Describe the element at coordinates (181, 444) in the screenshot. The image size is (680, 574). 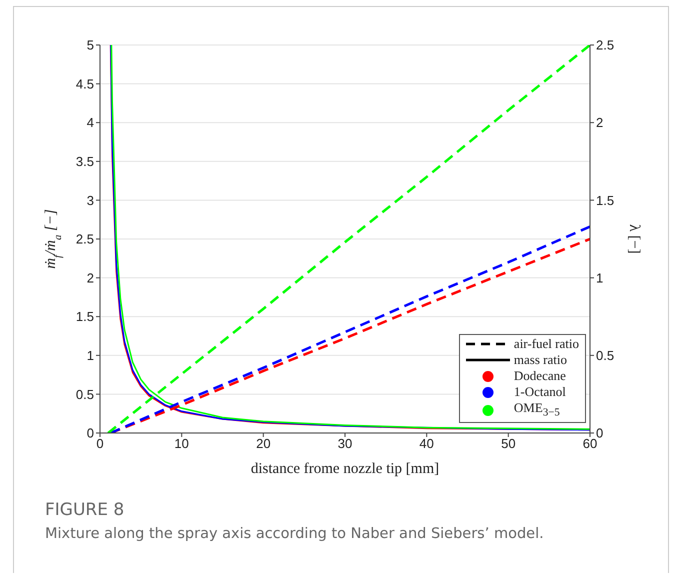
I see `x-tick-label: 10` at that location.